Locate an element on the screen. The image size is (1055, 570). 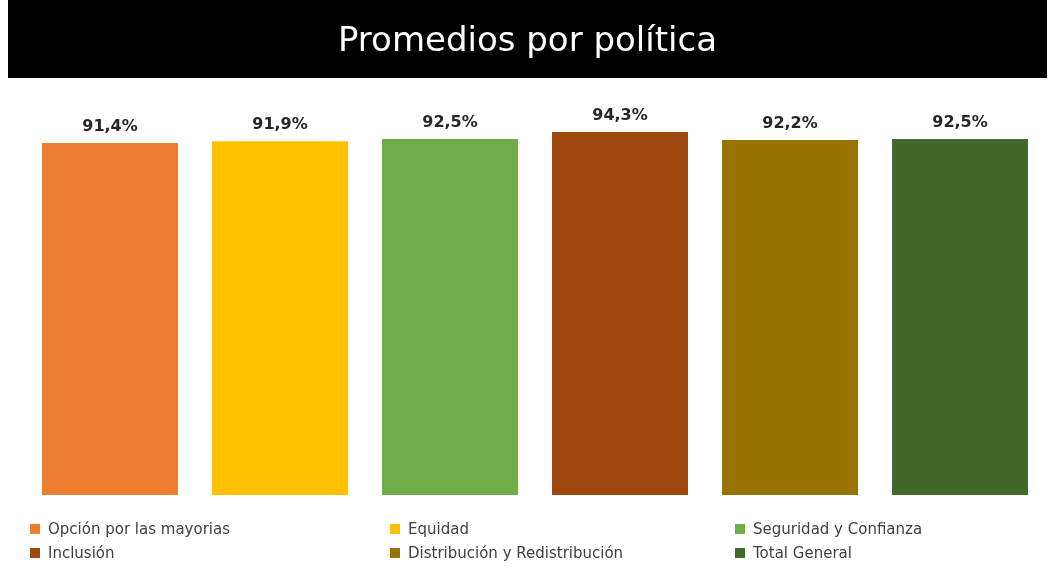
legend-label: Total General is located at coordinates (802, 553).